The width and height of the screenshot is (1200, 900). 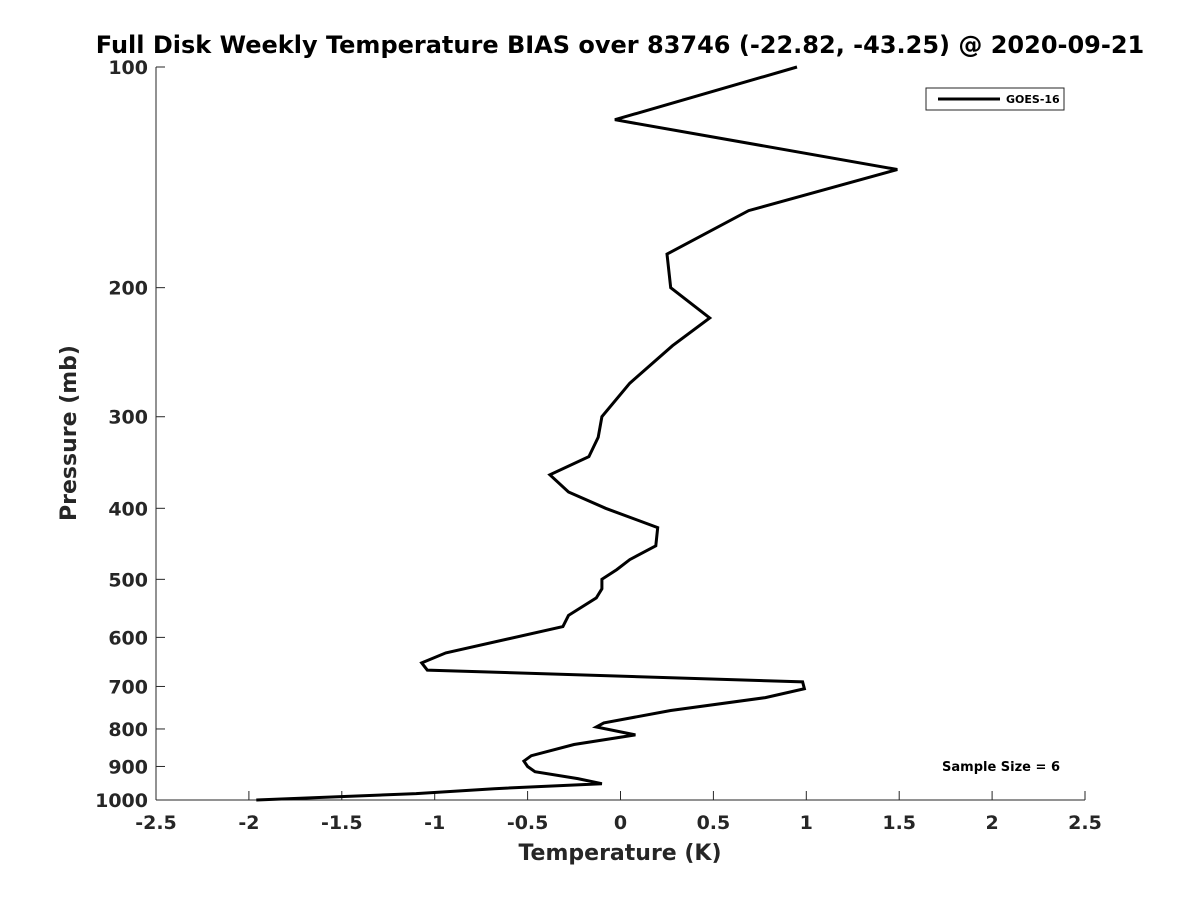 What do you see at coordinates (128, 767) in the screenshot?
I see `y-tick-label: 900` at bounding box center [128, 767].